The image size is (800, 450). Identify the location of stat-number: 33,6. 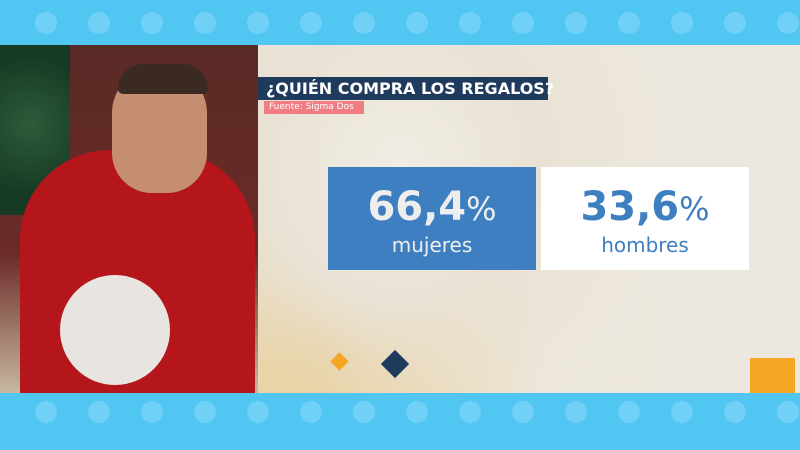
(630, 207).